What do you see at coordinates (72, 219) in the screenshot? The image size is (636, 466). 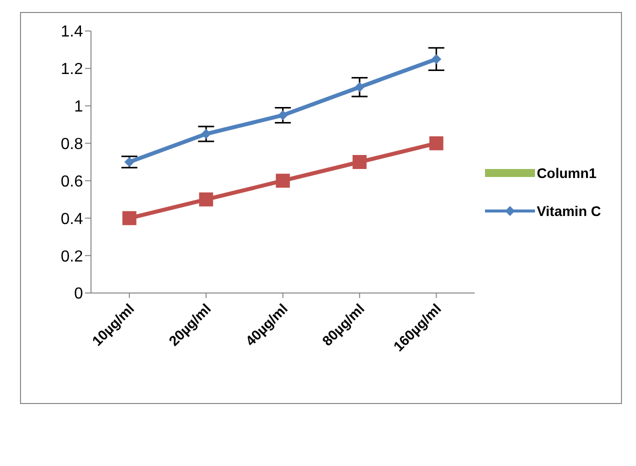 I see `y-tick-label: 0.4` at bounding box center [72, 219].